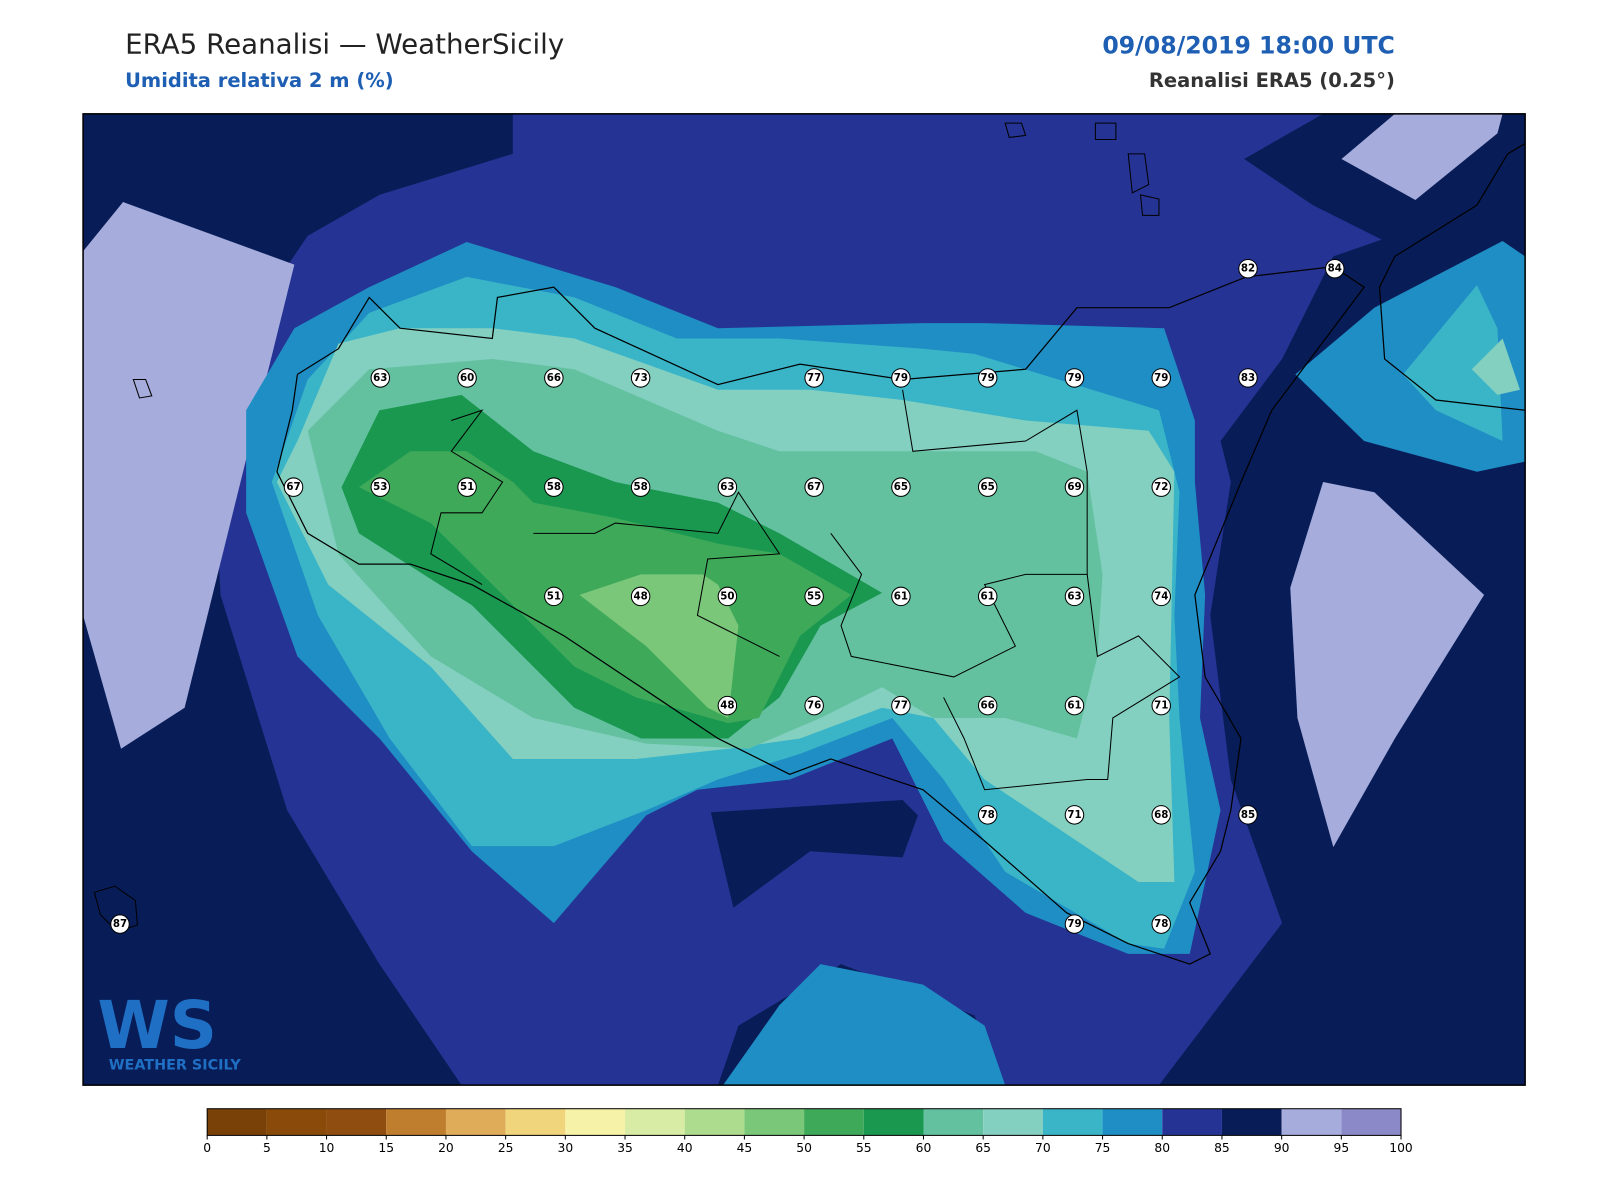  I want to click on station-value: 74, so click(1161, 596).